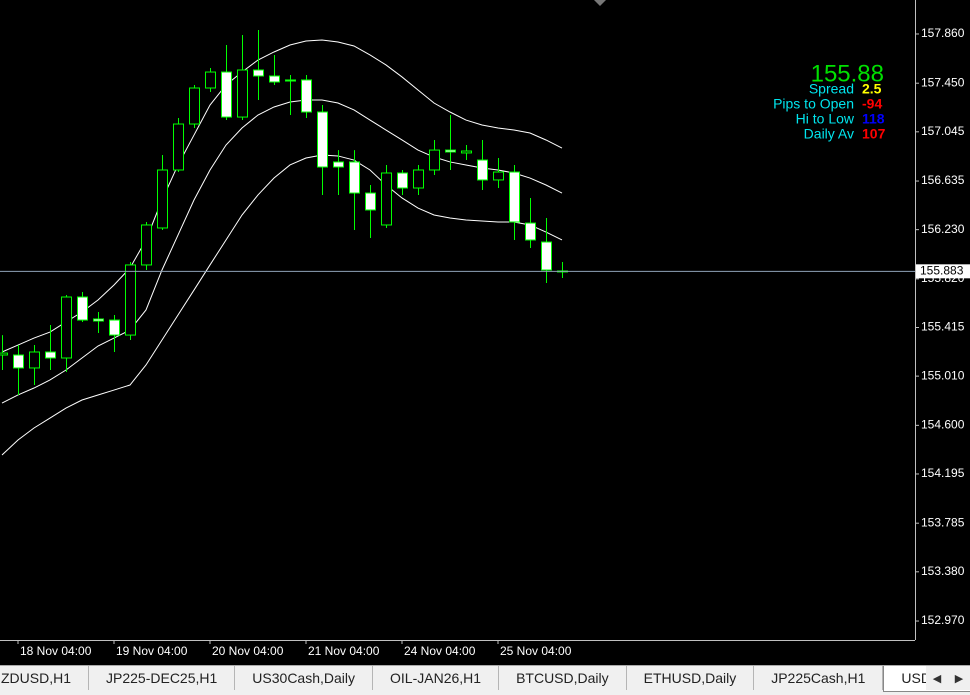 The image size is (970, 695). Describe the element at coordinates (825, 119) in the screenshot. I see `info-label: Hi to Low` at that location.